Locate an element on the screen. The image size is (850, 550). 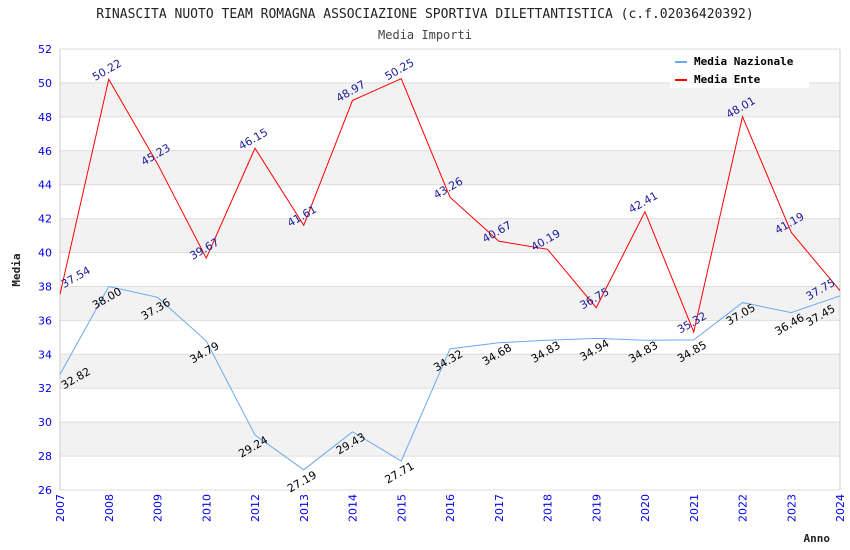
x-tick-label: 2018 is located at coordinates (548, 508).